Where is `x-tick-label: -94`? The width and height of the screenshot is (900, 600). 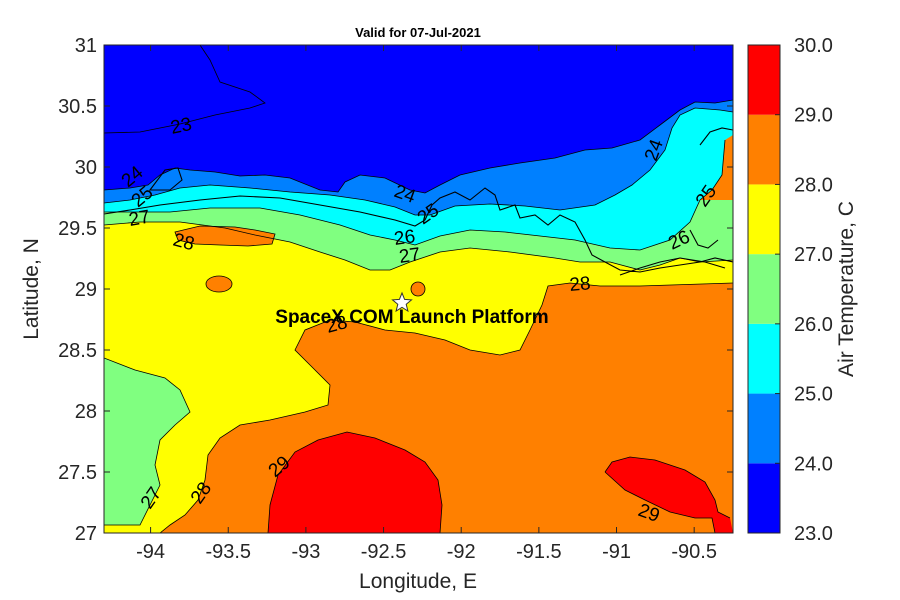
x-tick-label: -94 is located at coordinates (150, 552).